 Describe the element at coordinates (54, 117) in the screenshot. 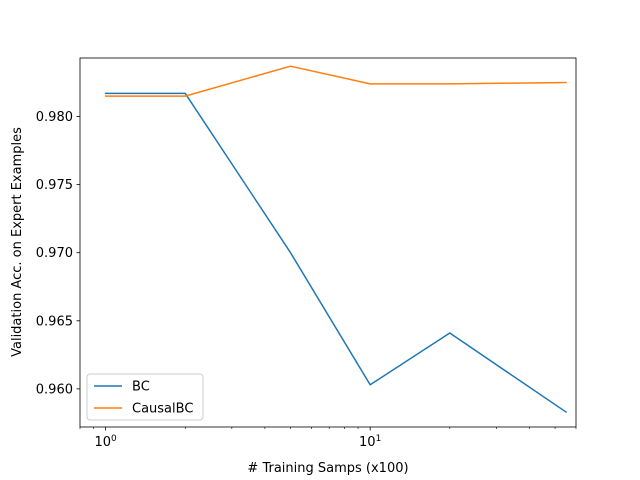

I see `y-tick-label: 0.980` at that location.